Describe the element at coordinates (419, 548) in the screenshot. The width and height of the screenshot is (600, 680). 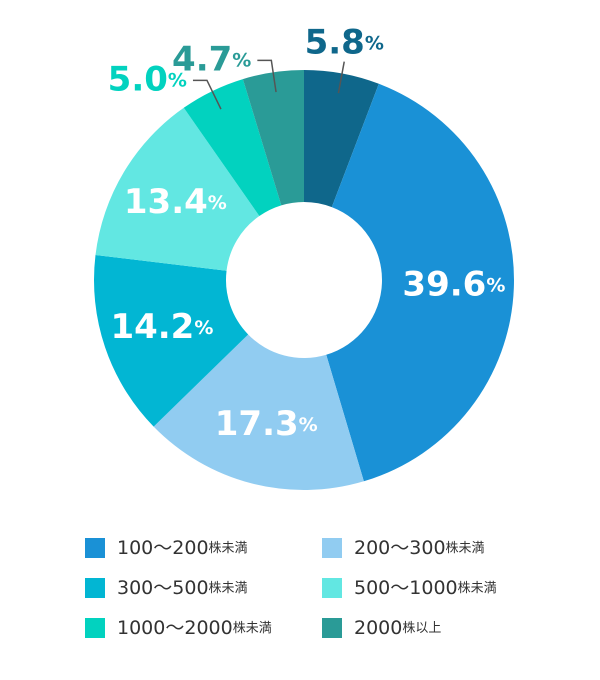
I see `legend-label: 200〜300株未満` at that location.